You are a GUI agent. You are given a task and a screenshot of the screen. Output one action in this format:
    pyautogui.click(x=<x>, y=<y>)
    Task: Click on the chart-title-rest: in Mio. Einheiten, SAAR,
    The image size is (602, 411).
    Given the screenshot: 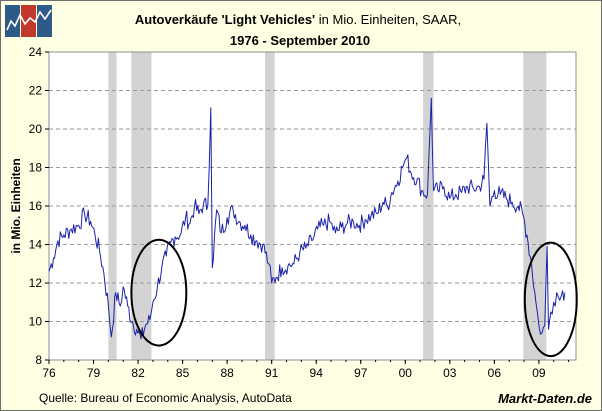 What is the action you would take?
    pyautogui.click(x=388, y=19)
    